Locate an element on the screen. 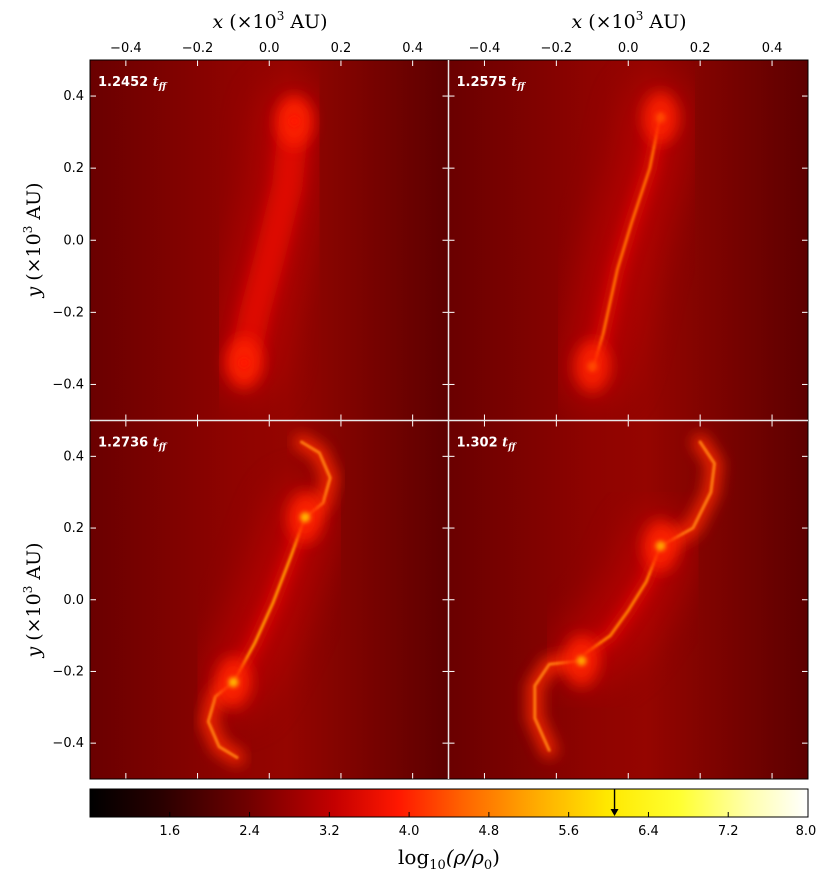 The image size is (830, 880). colorbar-label: log10(ρ/ρ0) is located at coordinates (449, 859).